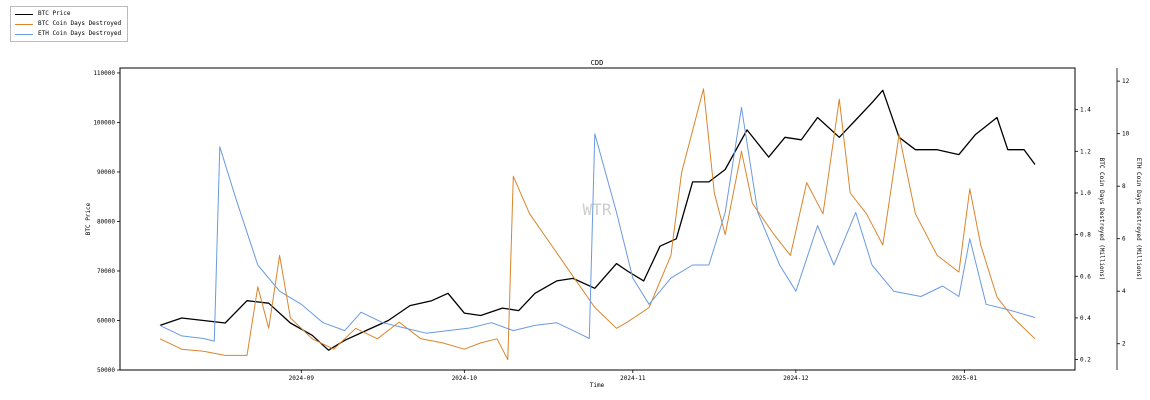 The height and width of the screenshot is (400, 1150). I want to click on legend-label-btc-price: BTC Price, so click(54, 13).